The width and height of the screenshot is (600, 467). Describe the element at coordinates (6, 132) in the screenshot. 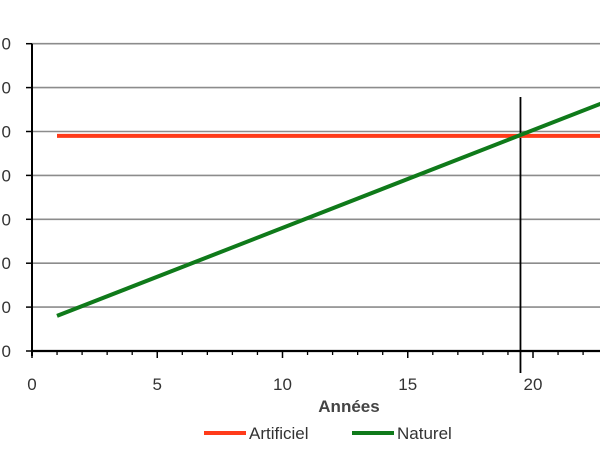

I see `y-tick-label-5: 0` at that location.